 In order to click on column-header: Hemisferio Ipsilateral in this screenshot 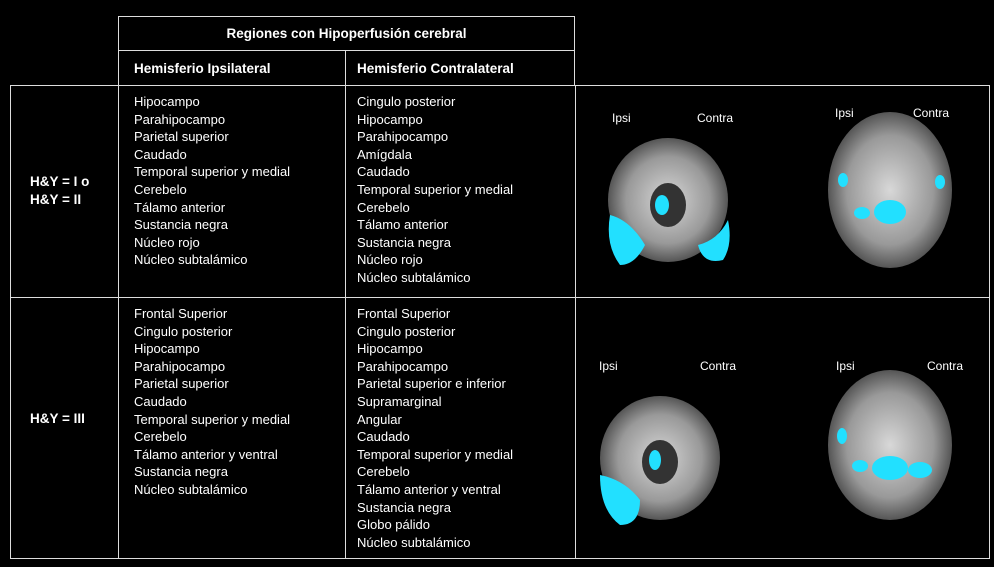, I will do `click(202, 68)`.